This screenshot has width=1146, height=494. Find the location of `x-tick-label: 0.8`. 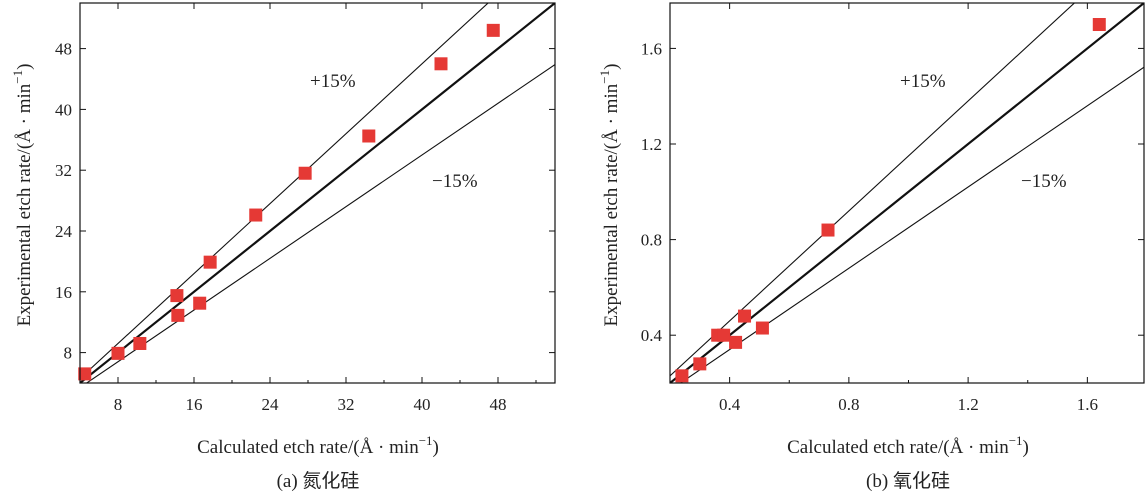

x-tick-label: 0.8 is located at coordinates (848, 404).